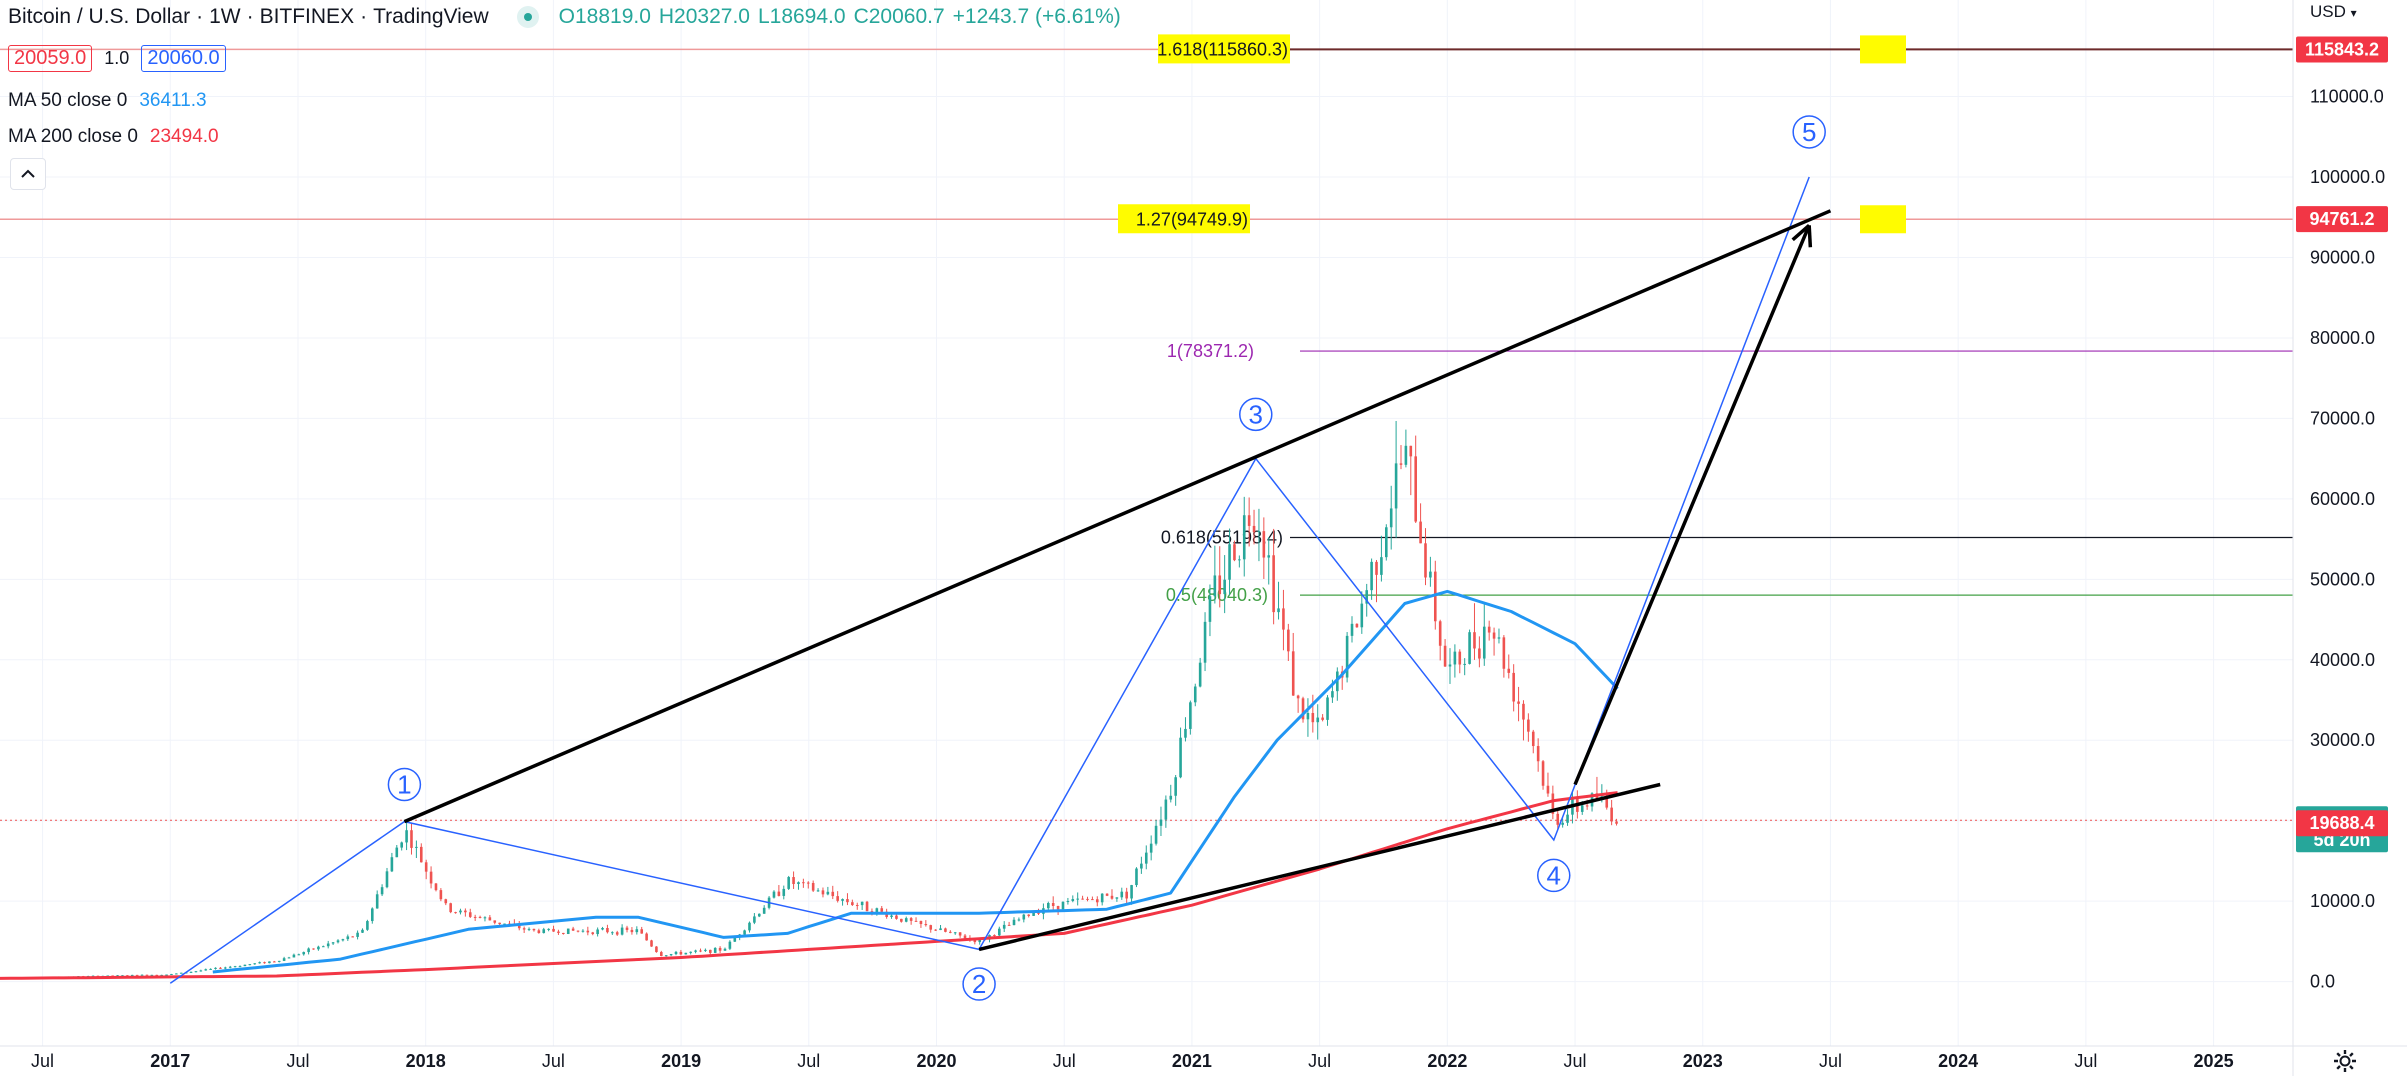 The height and width of the screenshot is (1076, 2407). I want to click on ma200-label: MA 200 close 0, so click(73, 136).